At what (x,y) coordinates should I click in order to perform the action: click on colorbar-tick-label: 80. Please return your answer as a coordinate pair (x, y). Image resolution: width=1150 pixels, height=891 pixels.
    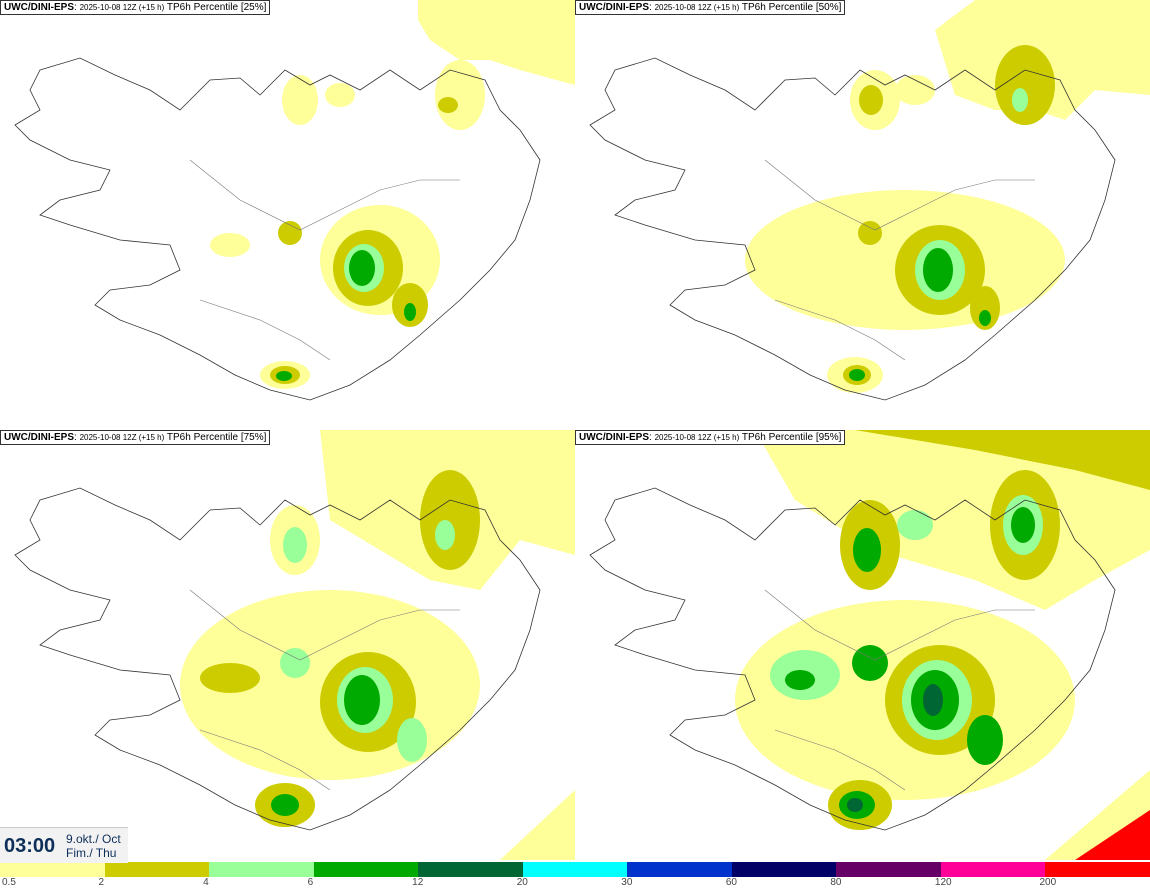
    Looking at the image, I should click on (836, 882).